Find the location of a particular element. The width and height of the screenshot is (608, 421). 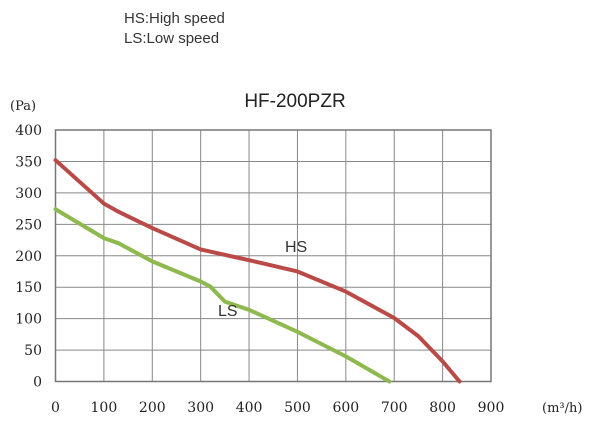

series-label-hs: HS is located at coordinates (296, 247).